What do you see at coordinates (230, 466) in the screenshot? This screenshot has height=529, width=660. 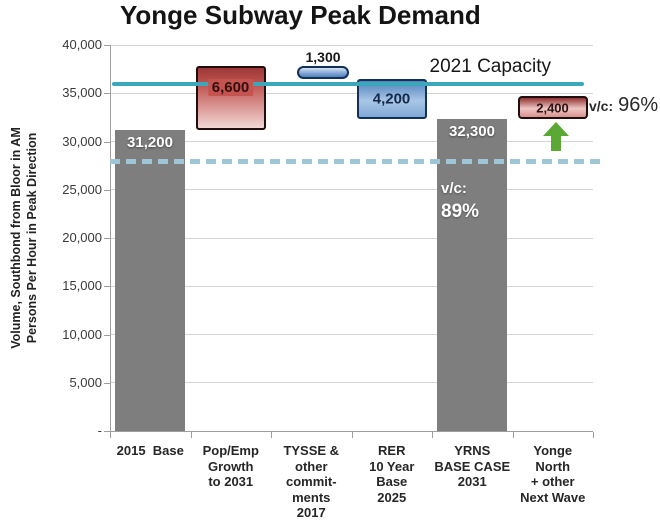 I see `x-axis-label-pop-emp-growth-to-2031: Pop/Emp Growth to 2031` at bounding box center [230, 466].